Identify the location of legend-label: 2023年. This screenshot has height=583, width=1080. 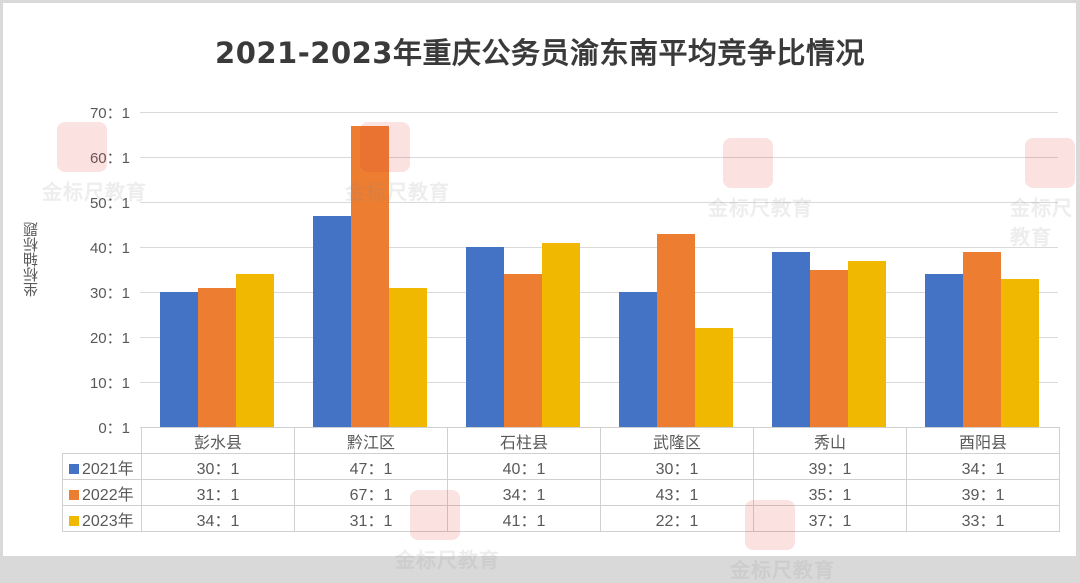
(108, 521).